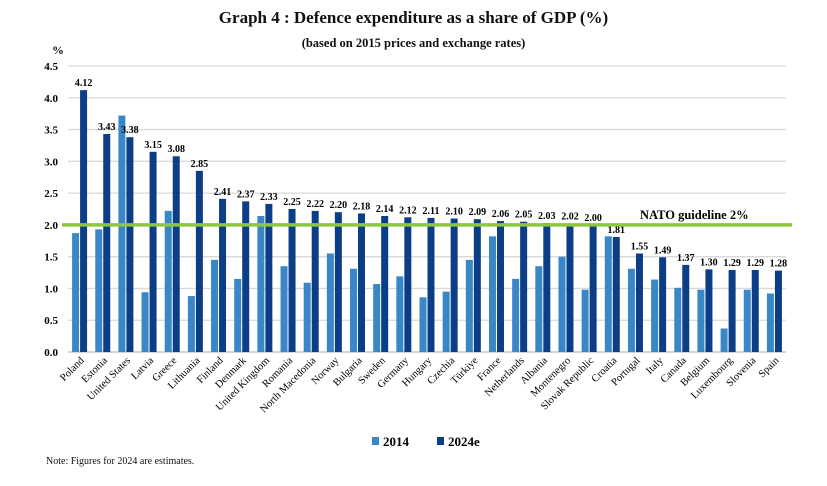  I want to click on y-tick-label: 1.0, so click(51, 289).